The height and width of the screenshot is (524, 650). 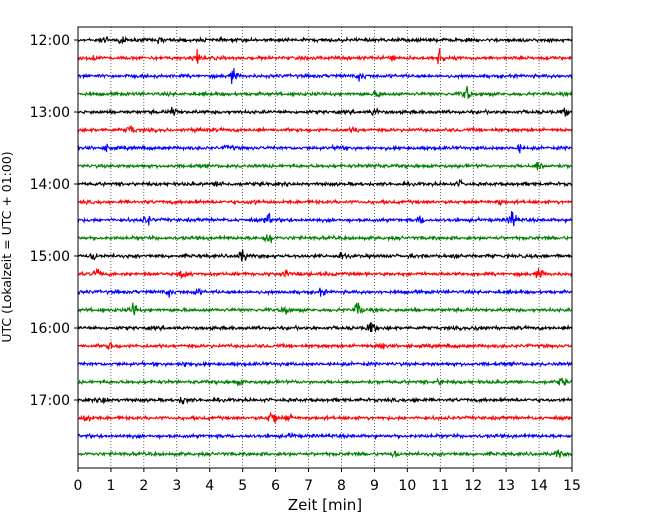 I want to click on x-tick-label: 13, so click(x=506, y=486).